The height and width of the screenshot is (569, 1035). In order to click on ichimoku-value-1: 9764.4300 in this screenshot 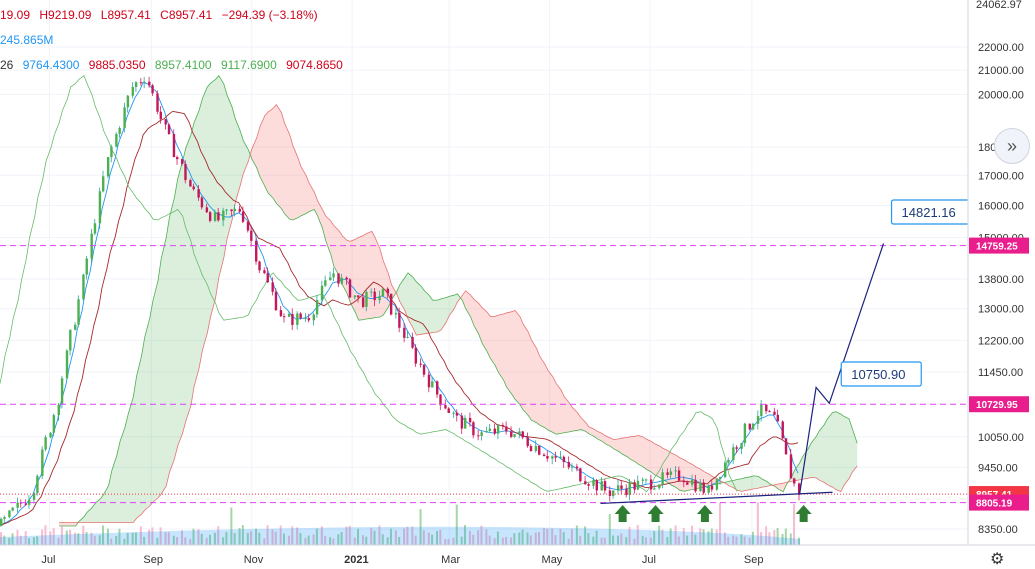, I will do `click(51, 65)`.